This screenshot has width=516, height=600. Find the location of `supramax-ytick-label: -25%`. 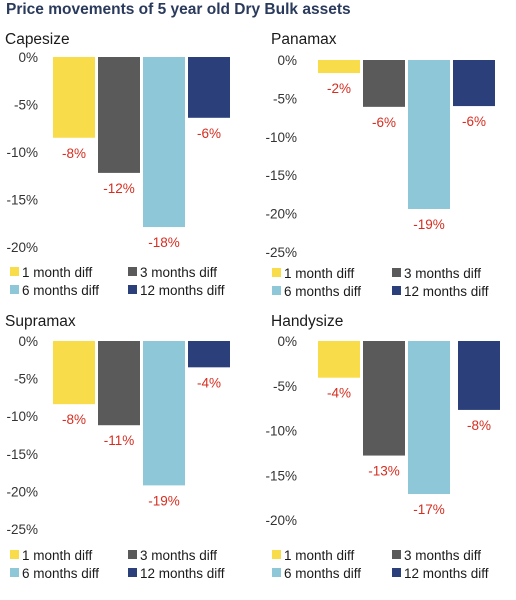

supramax-ytick-label: -25% is located at coordinates (22, 529).